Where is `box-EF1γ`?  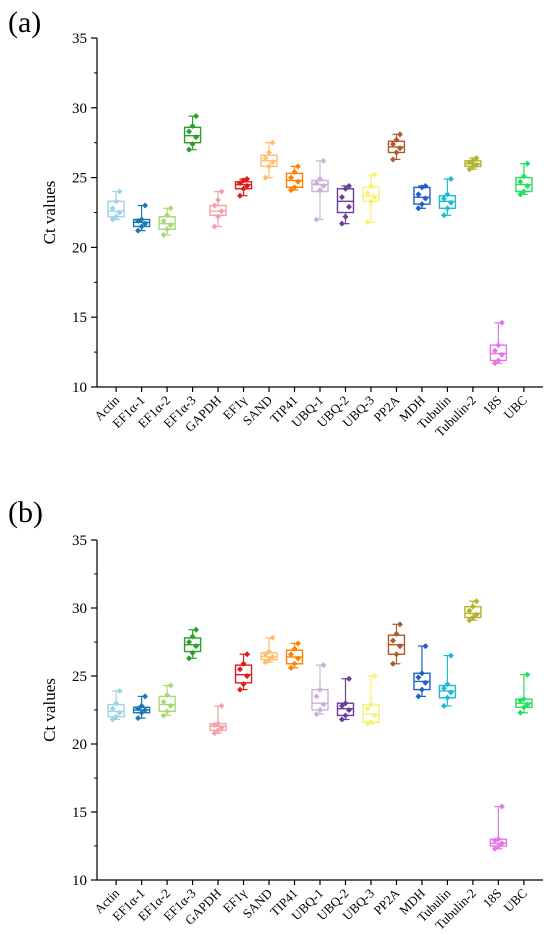
box-EF1γ is located at coordinates (243, 187).